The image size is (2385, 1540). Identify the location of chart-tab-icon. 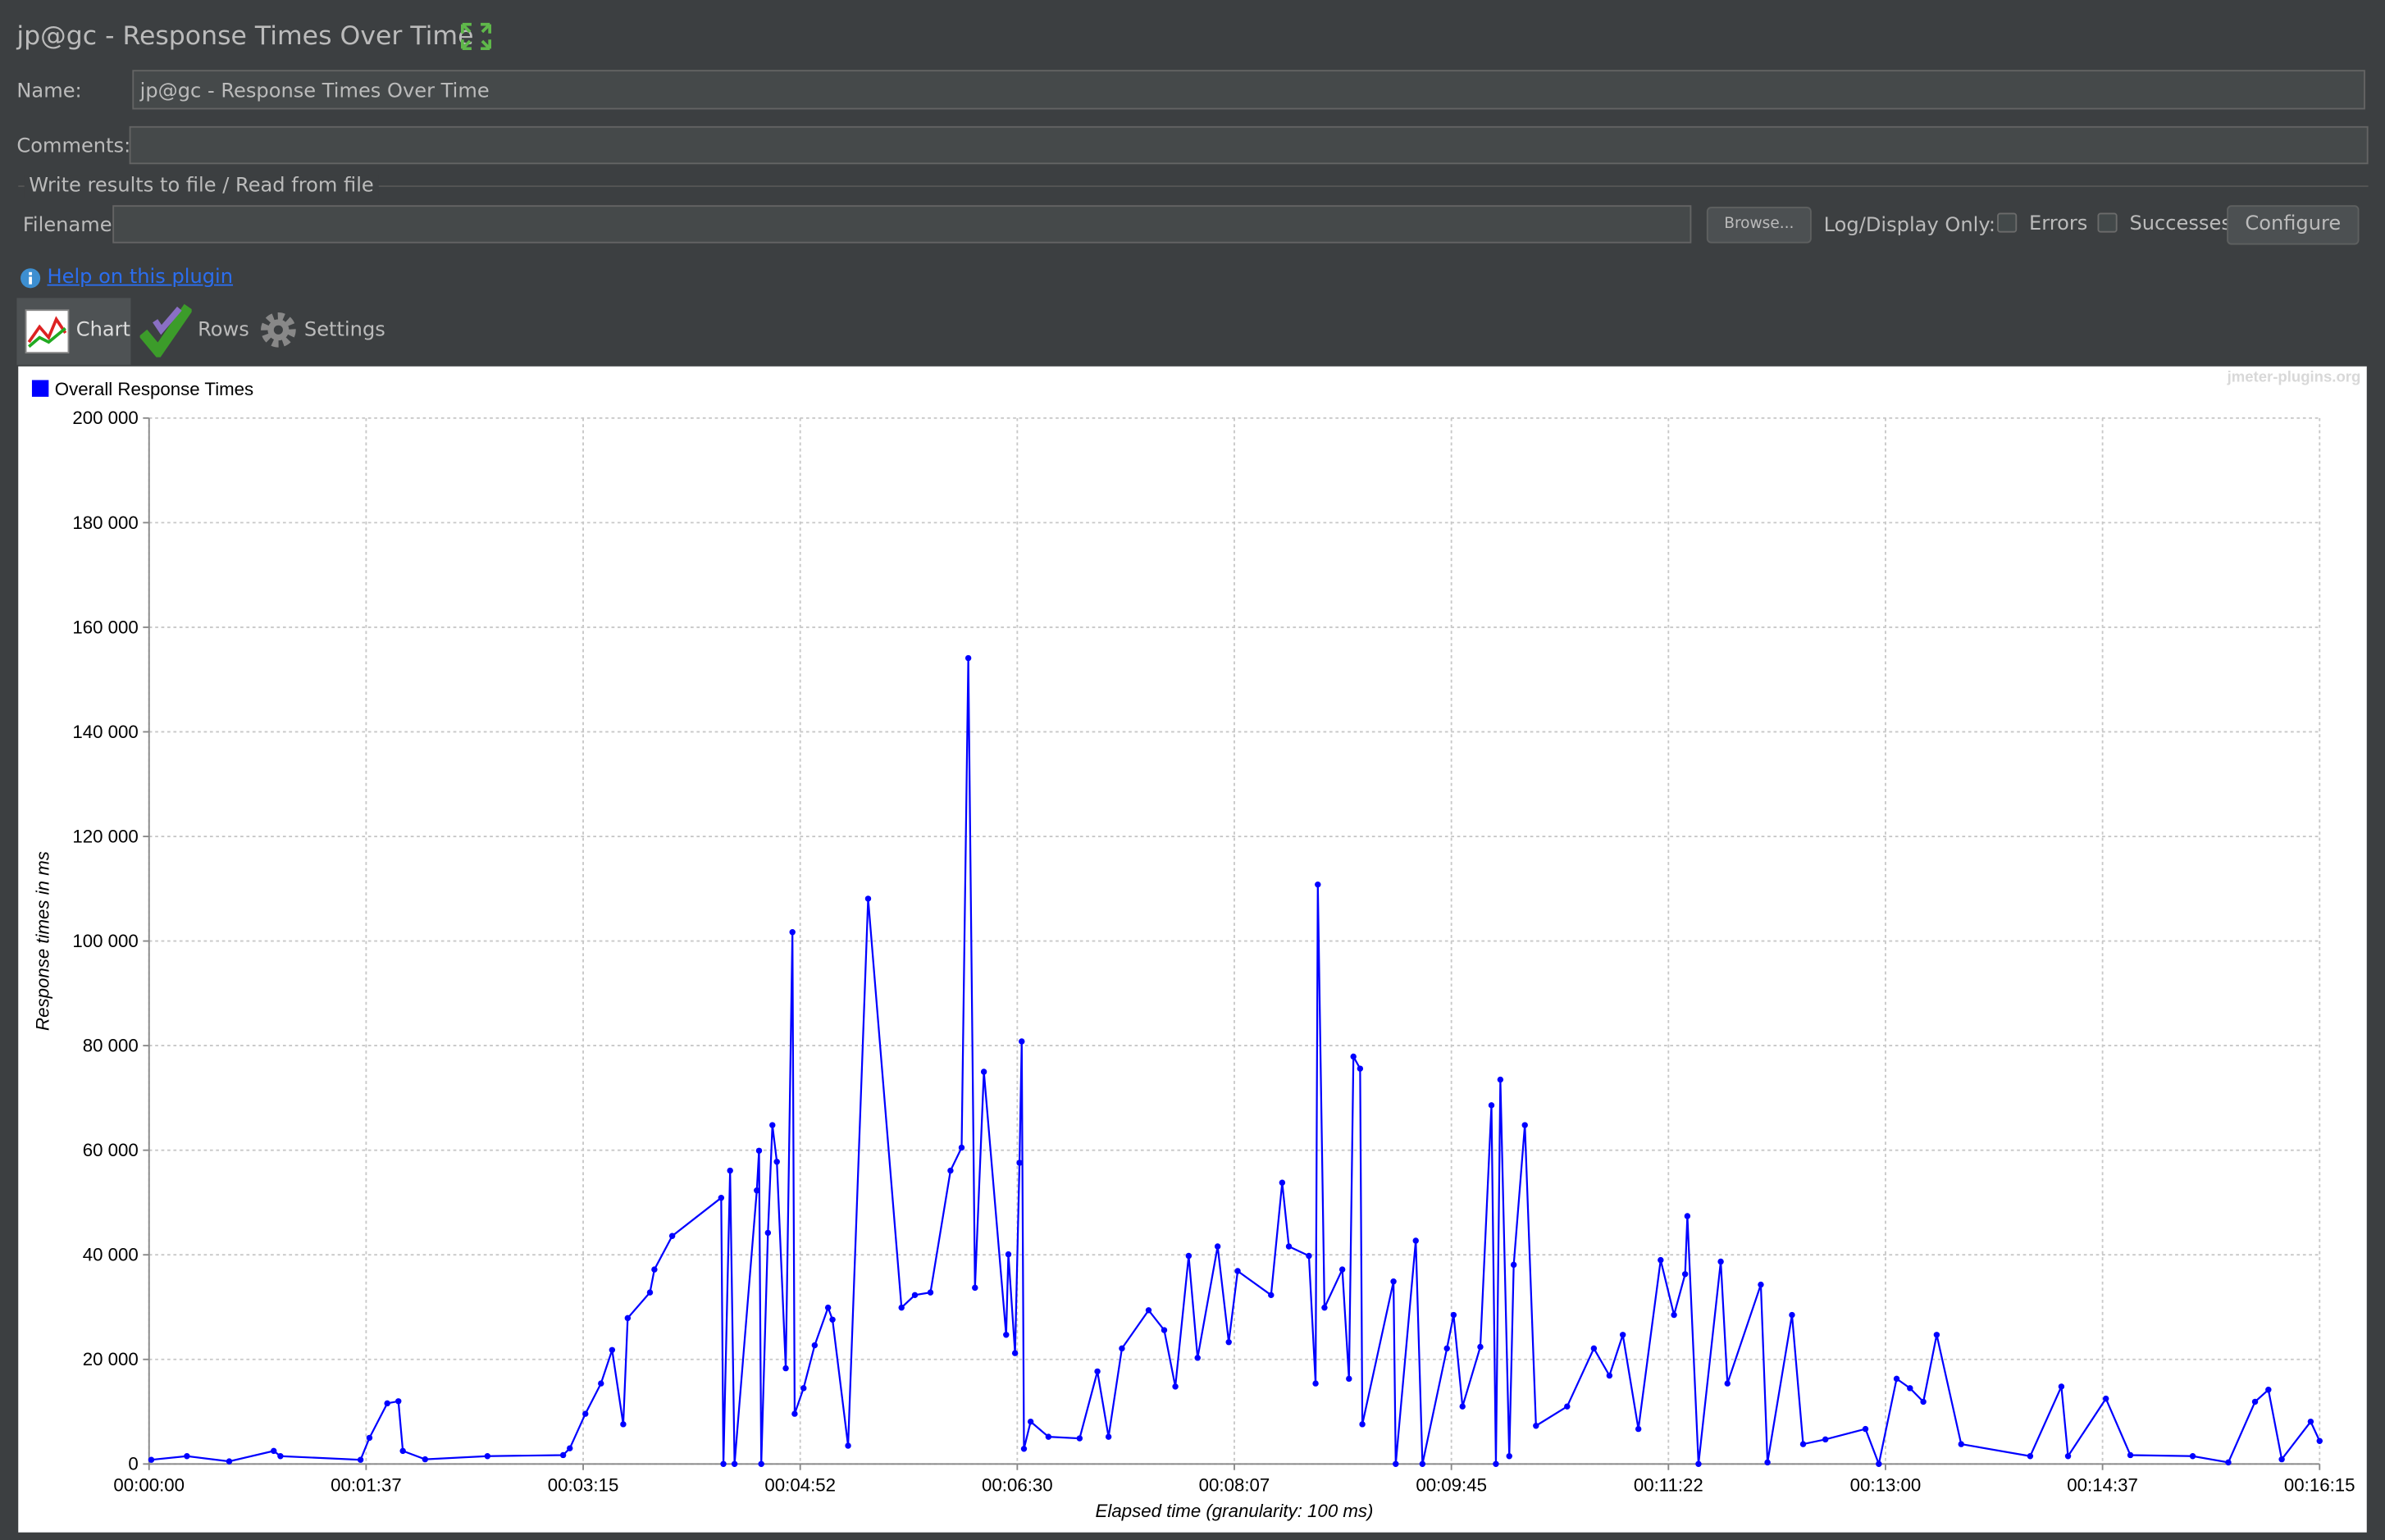
(48, 331).